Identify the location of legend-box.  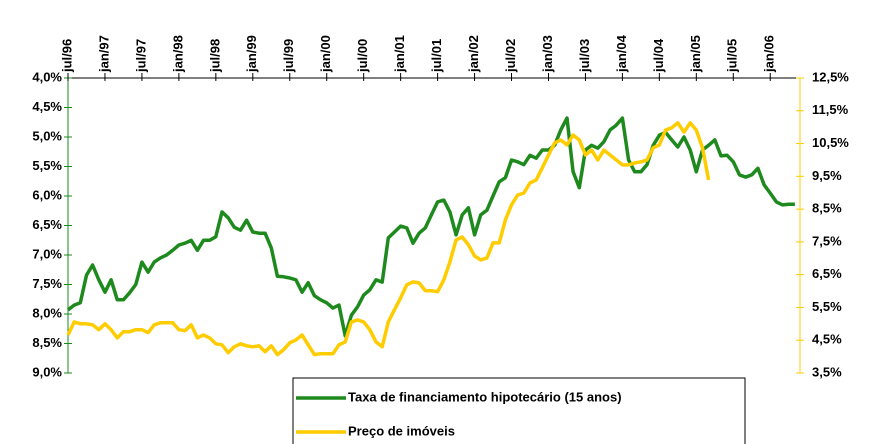
(519, 410).